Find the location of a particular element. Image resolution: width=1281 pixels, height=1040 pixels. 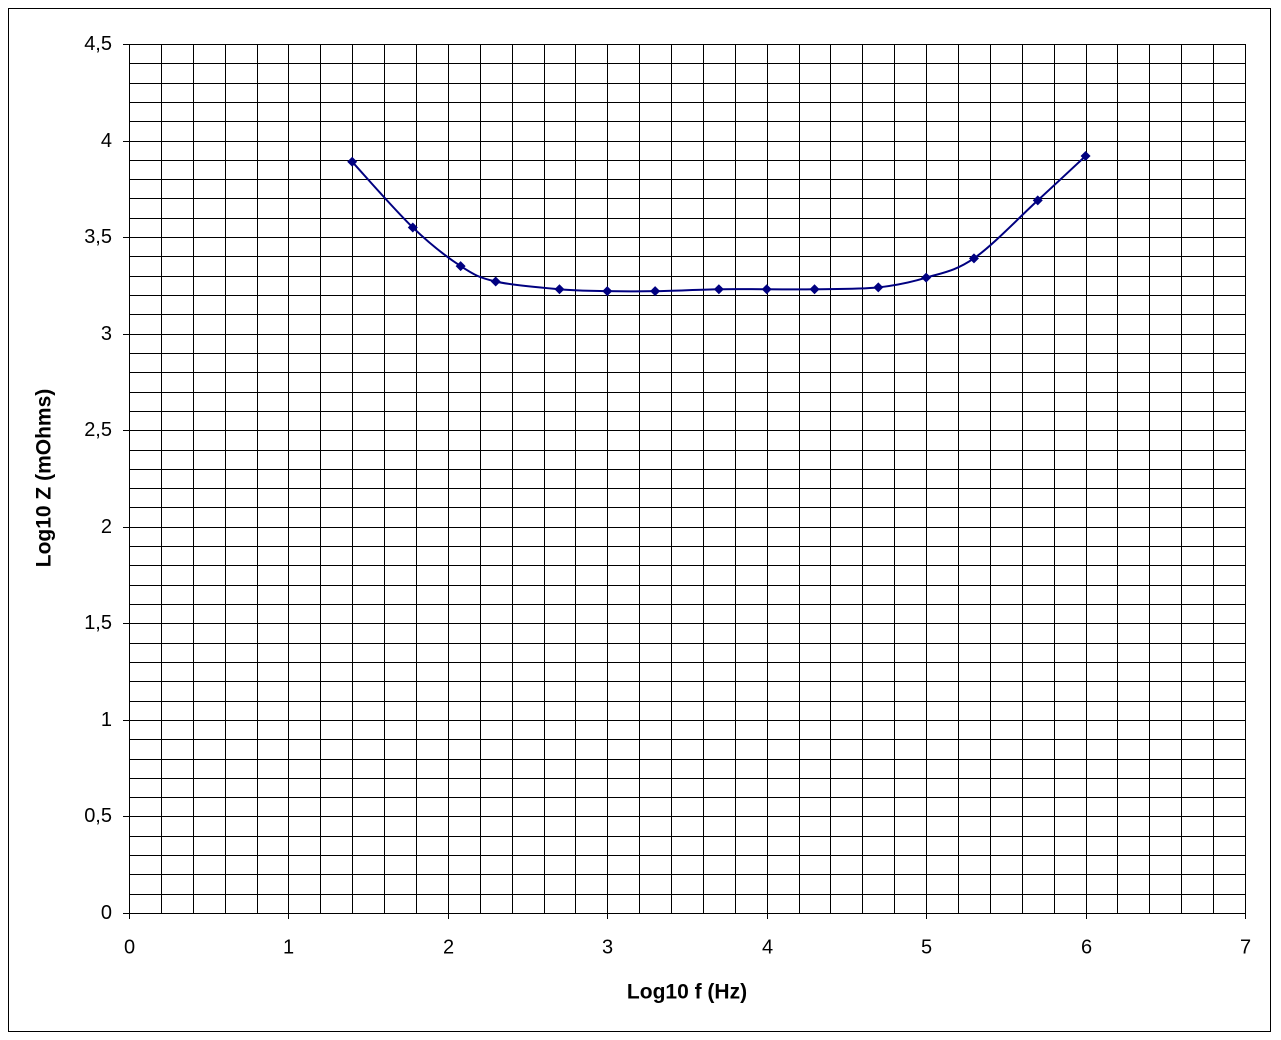

y-tick-label: 0,5 is located at coordinates (98, 816).